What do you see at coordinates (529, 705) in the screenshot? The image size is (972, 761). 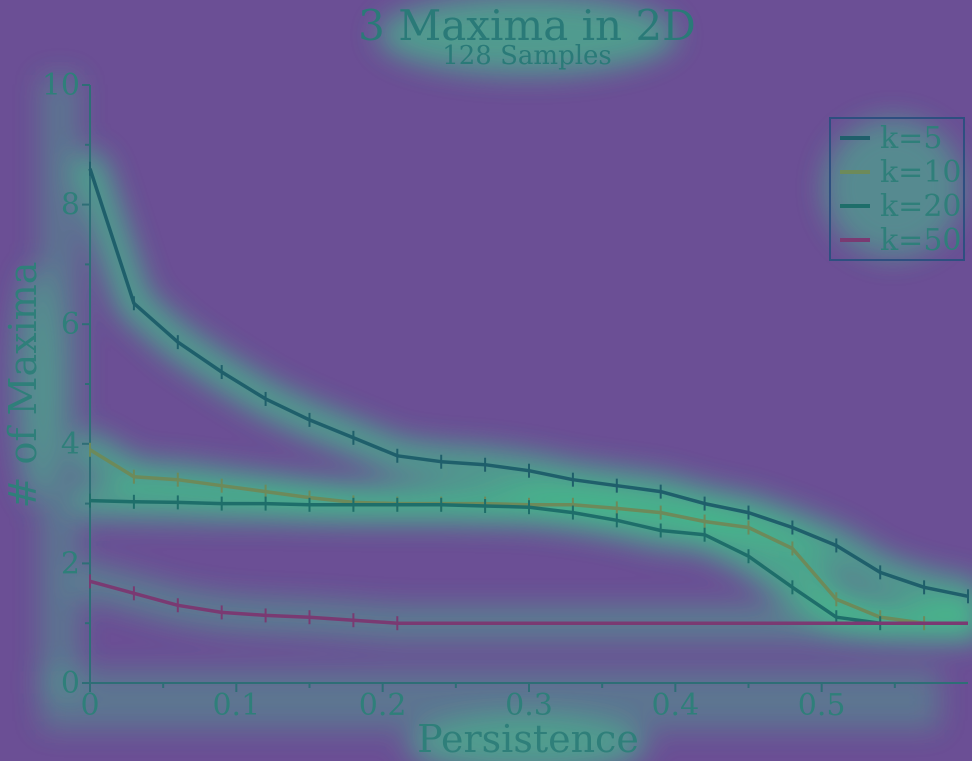 I see `x-tick-label: 0.3` at bounding box center [529, 705].